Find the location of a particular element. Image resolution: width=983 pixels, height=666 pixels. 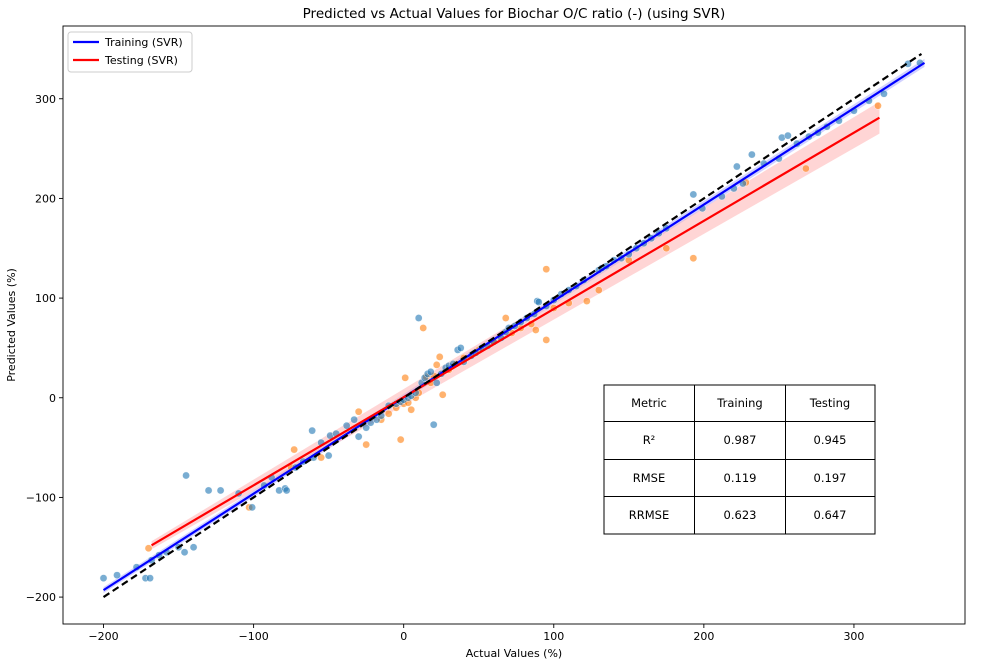

table-cell-testing: 0.197 is located at coordinates (830, 478).